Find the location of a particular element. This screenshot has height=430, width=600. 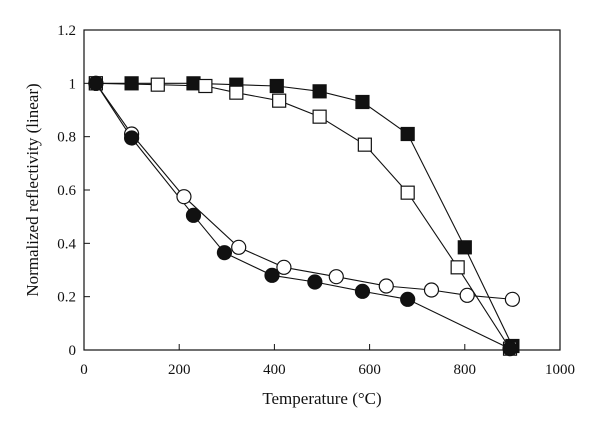

x-axis-label: Temperature (°C) is located at coordinates (321, 398).